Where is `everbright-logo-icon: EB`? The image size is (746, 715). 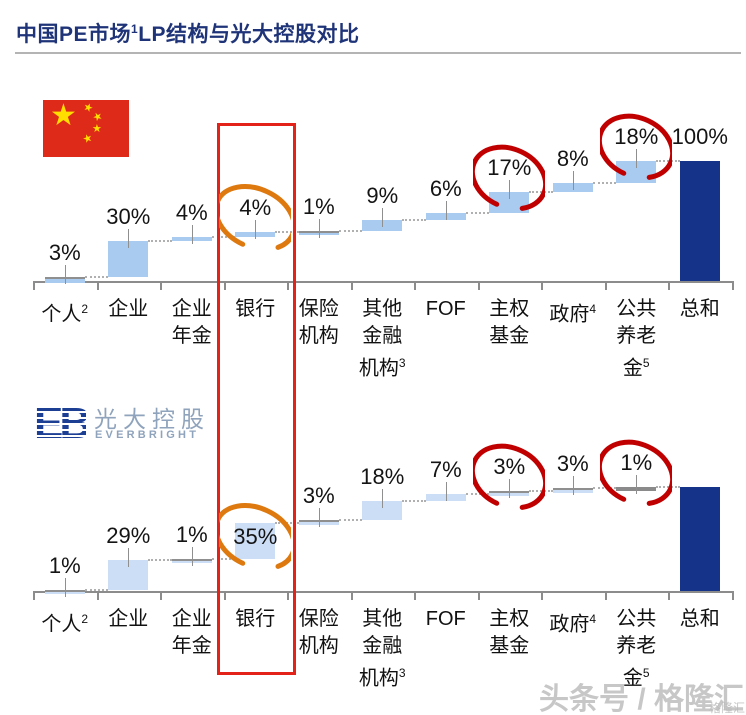
everbright-logo-icon: EB is located at coordinates (61, 423).